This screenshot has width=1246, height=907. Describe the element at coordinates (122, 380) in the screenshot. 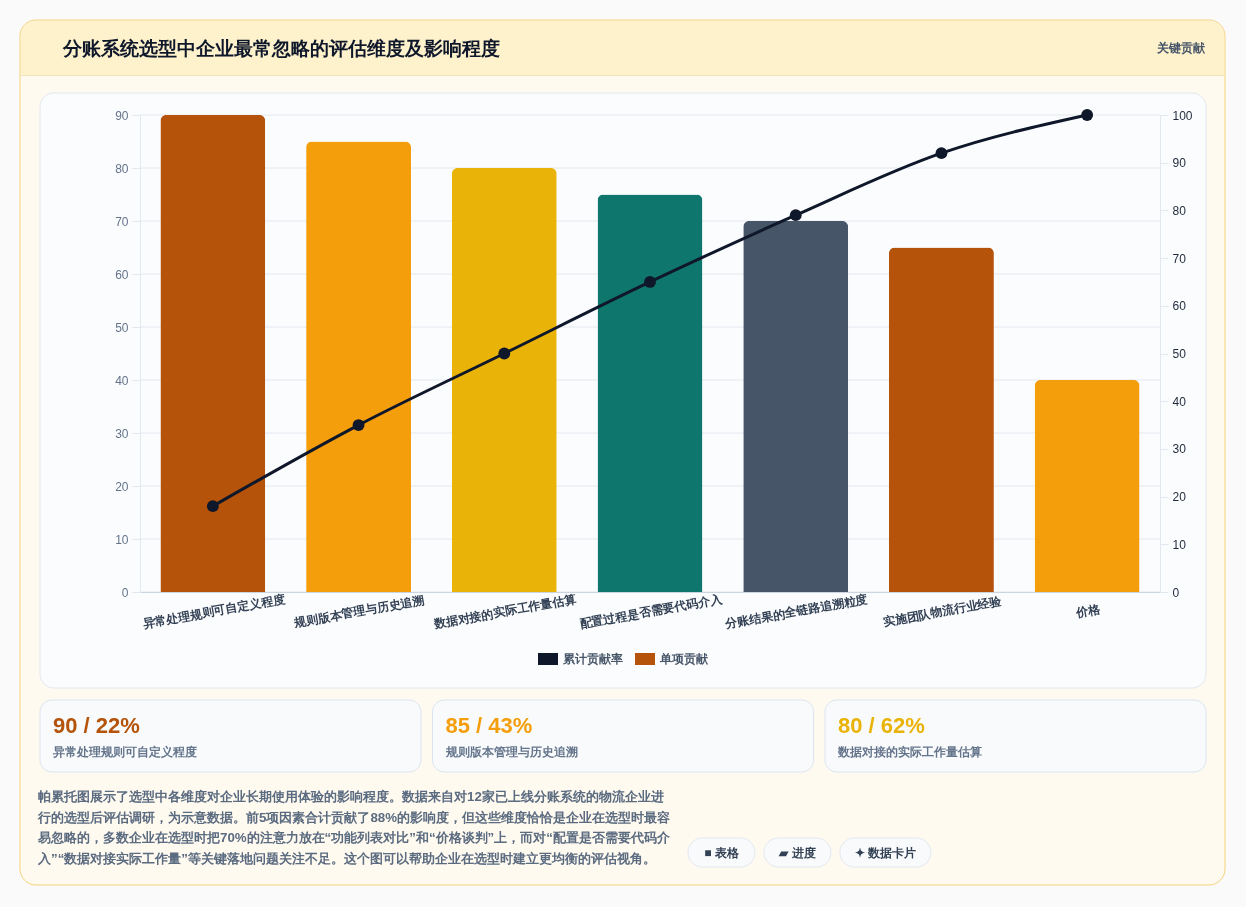

I see `y-tick-label: 40` at that location.